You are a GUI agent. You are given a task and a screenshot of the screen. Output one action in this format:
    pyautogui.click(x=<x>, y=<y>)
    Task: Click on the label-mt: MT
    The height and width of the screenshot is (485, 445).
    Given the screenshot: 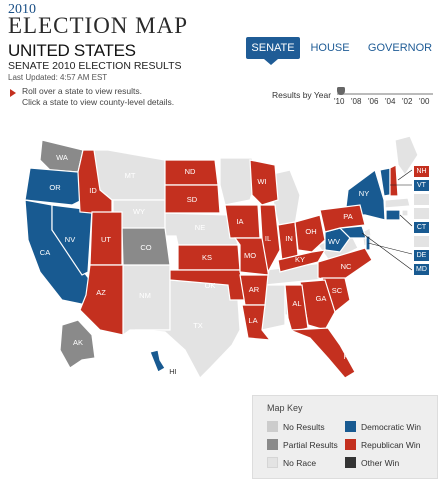 What is the action you would take?
    pyautogui.click(x=130, y=175)
    